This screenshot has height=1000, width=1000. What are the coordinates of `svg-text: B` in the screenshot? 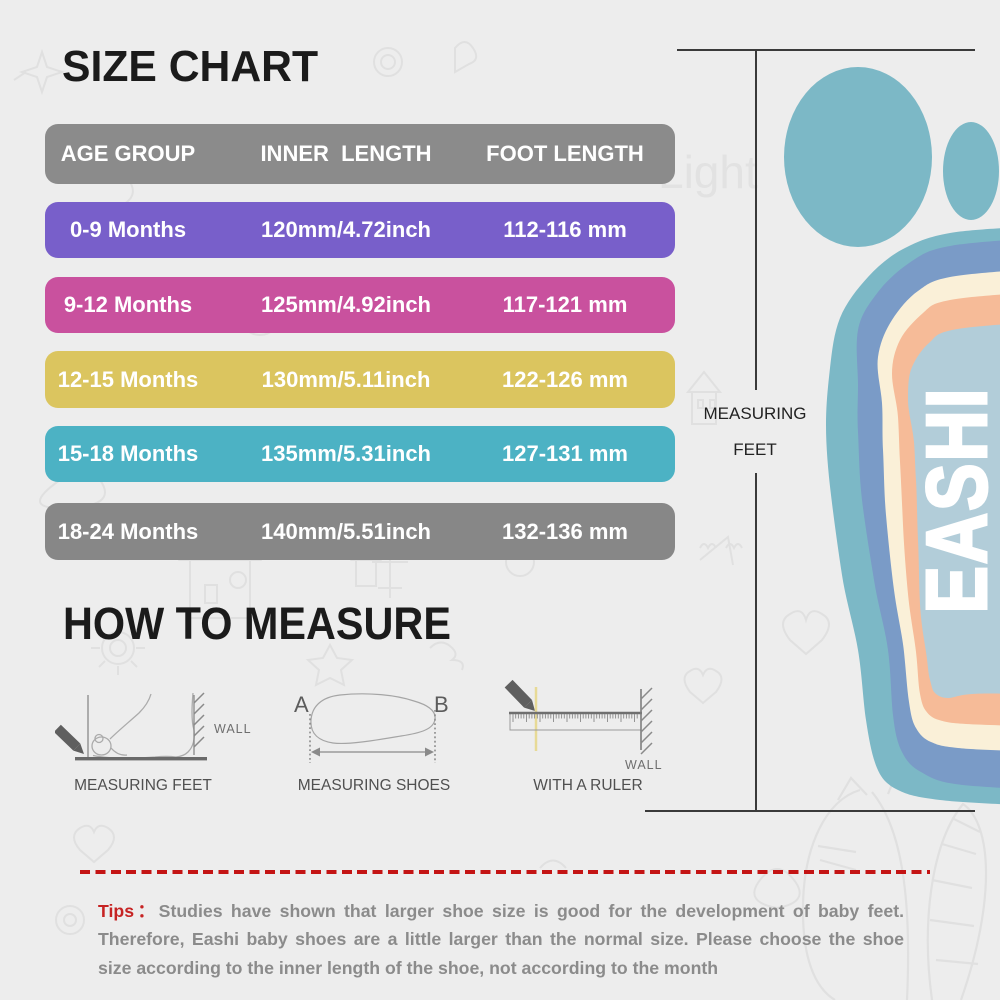 It's located at (441, 704).